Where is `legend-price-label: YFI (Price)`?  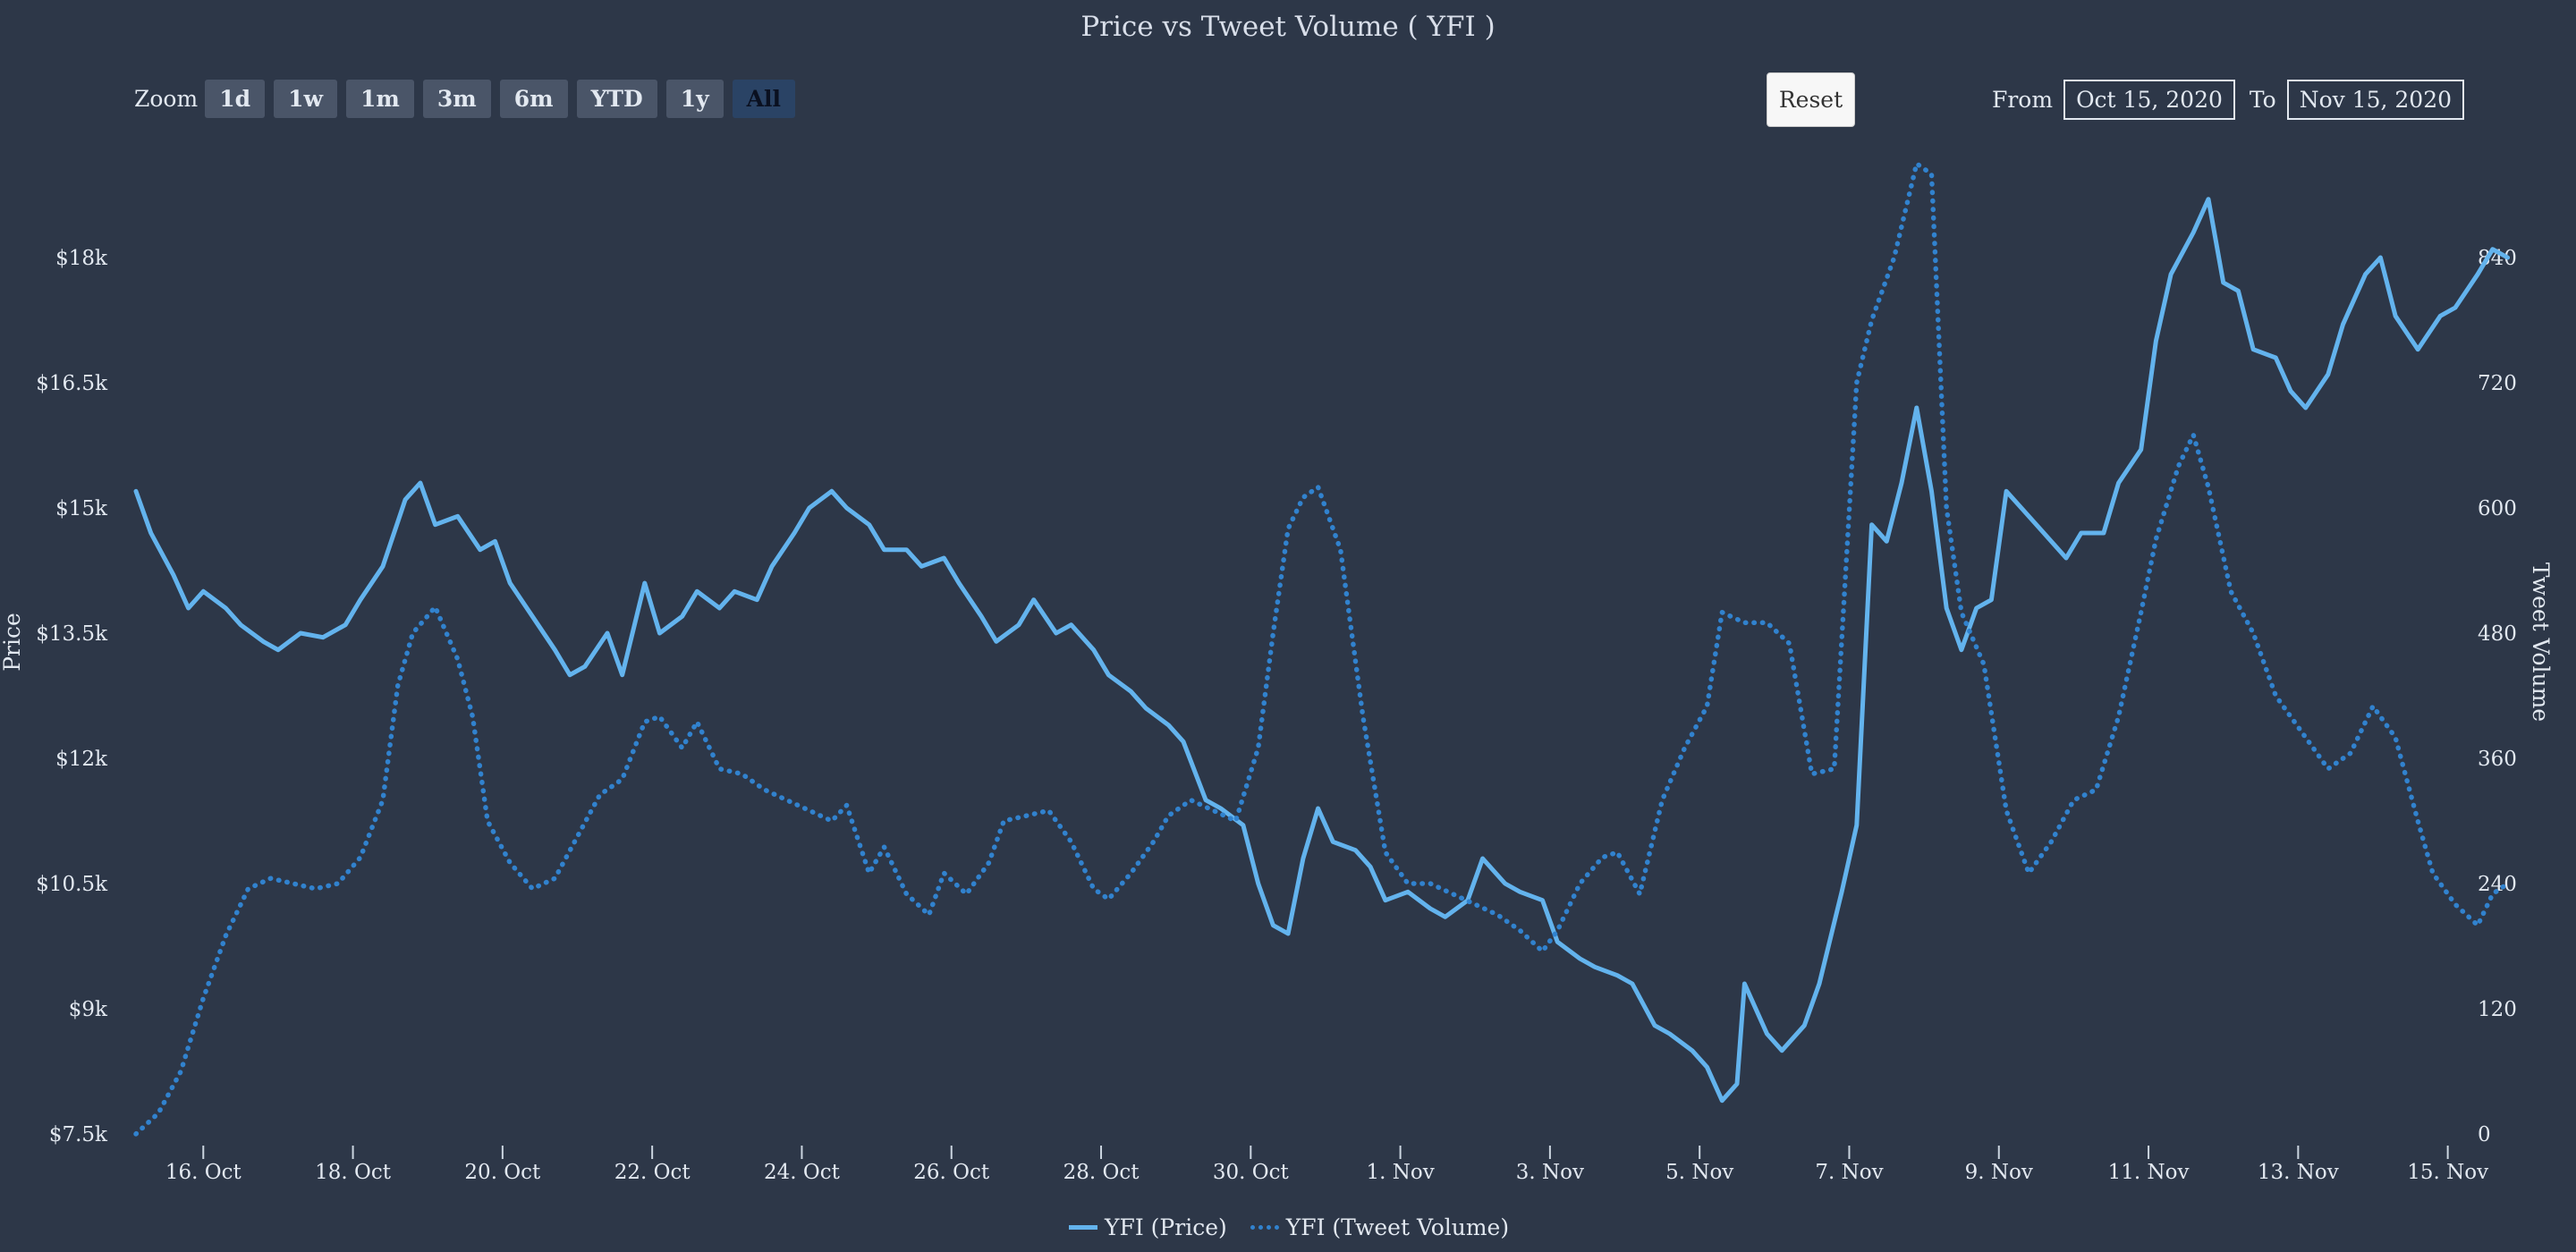 legend-price-label: YFI (Price) is located at coordinates (1166, 1227).